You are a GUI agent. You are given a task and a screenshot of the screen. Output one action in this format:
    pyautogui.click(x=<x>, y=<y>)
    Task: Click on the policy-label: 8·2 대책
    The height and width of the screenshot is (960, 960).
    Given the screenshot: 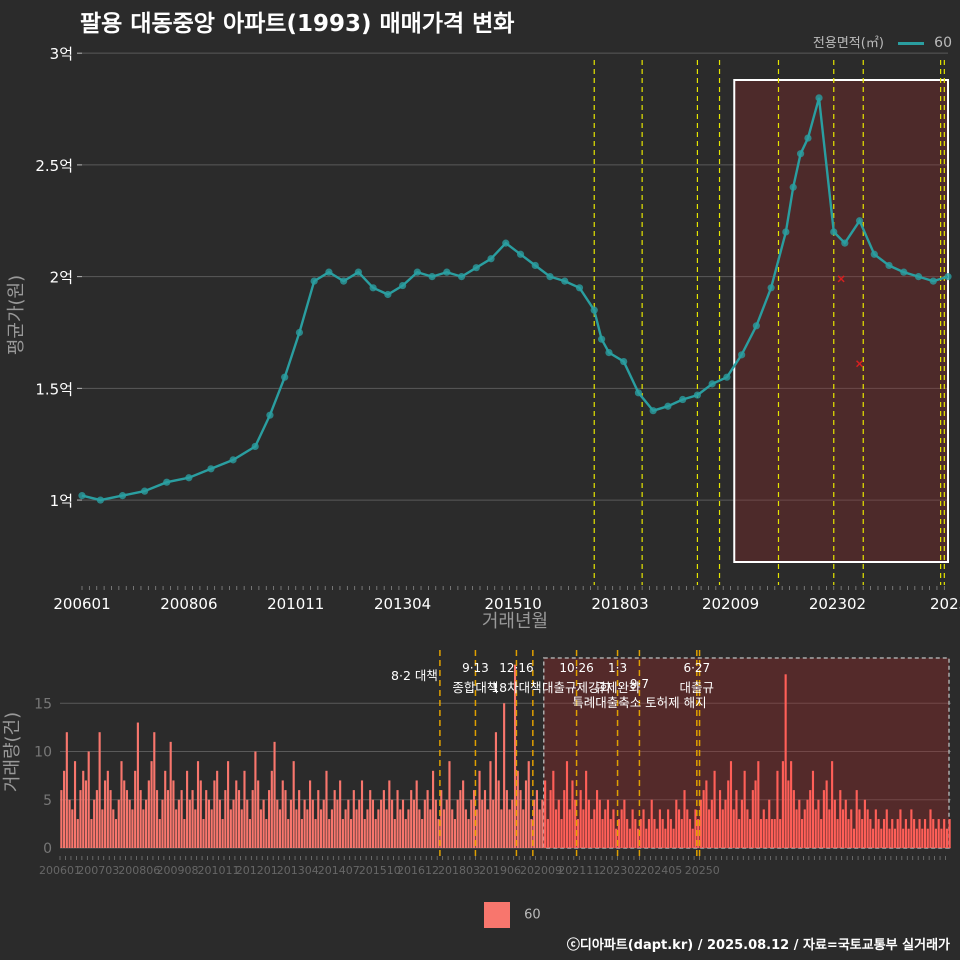 What is the action you would take?
    pyautogui.click(x=414, y=675)
    